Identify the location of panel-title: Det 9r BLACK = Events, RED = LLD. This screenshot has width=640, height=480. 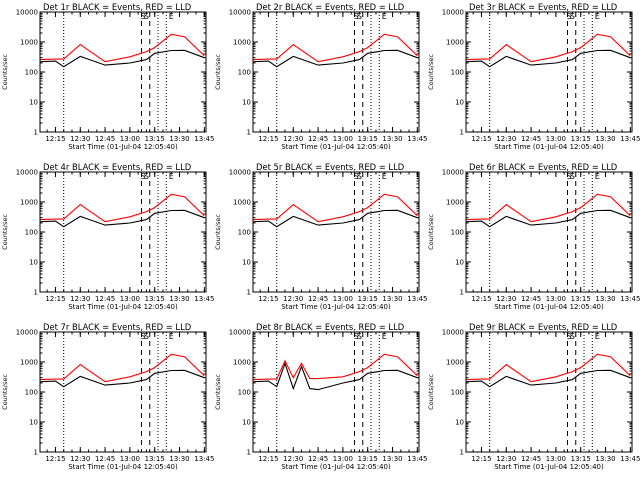
(543, 327).